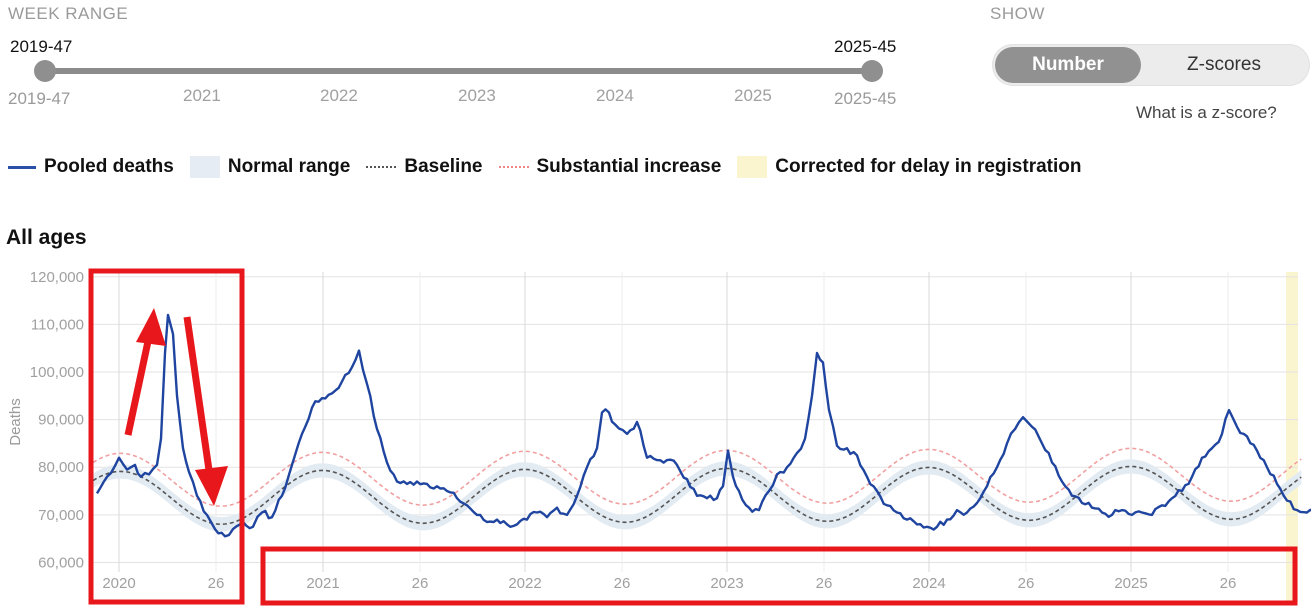 This screenshot has height=615, width=1311. Describe the element at coordinates (753, 95) in the screenshot. I see `slider-year-2025: 2025` at that location.